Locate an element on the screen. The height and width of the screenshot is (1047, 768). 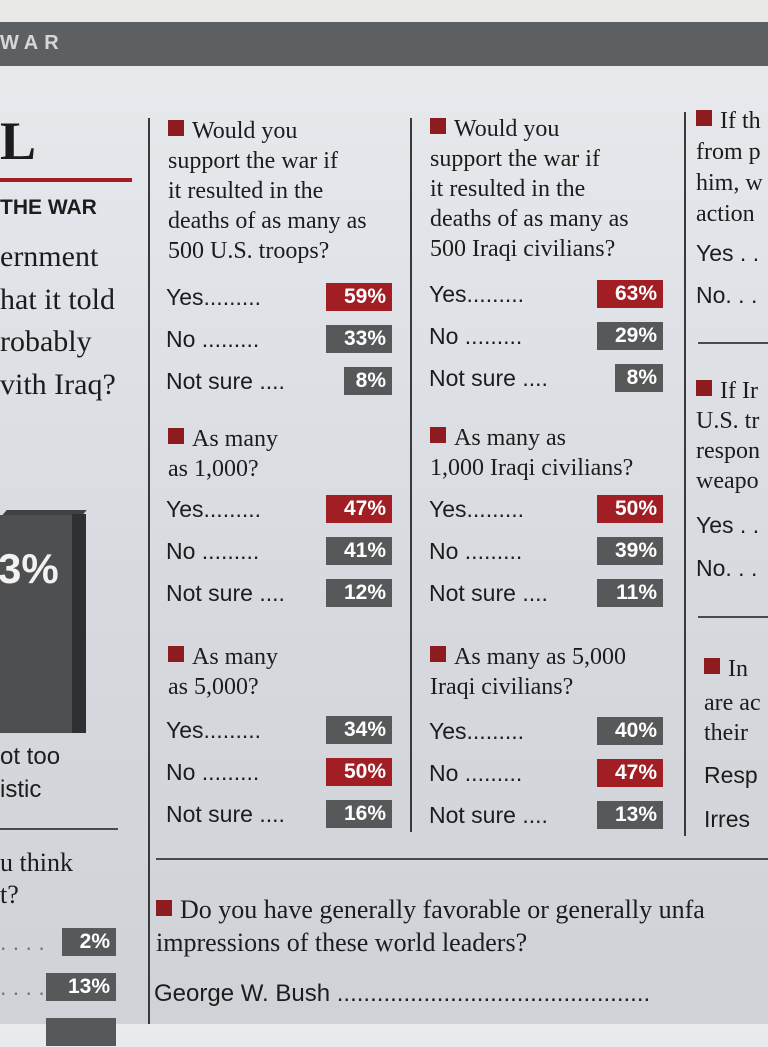
page-top-margin is located at coordinates (384, 11).